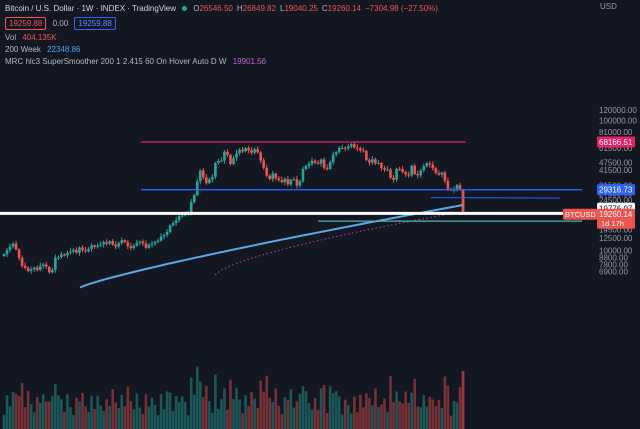 The width and height of the screenshot is (640, 429). What do you see at coordinates (339, 243) in the screenshot?
I see `mrc-line` at bounding box center [339, 243].